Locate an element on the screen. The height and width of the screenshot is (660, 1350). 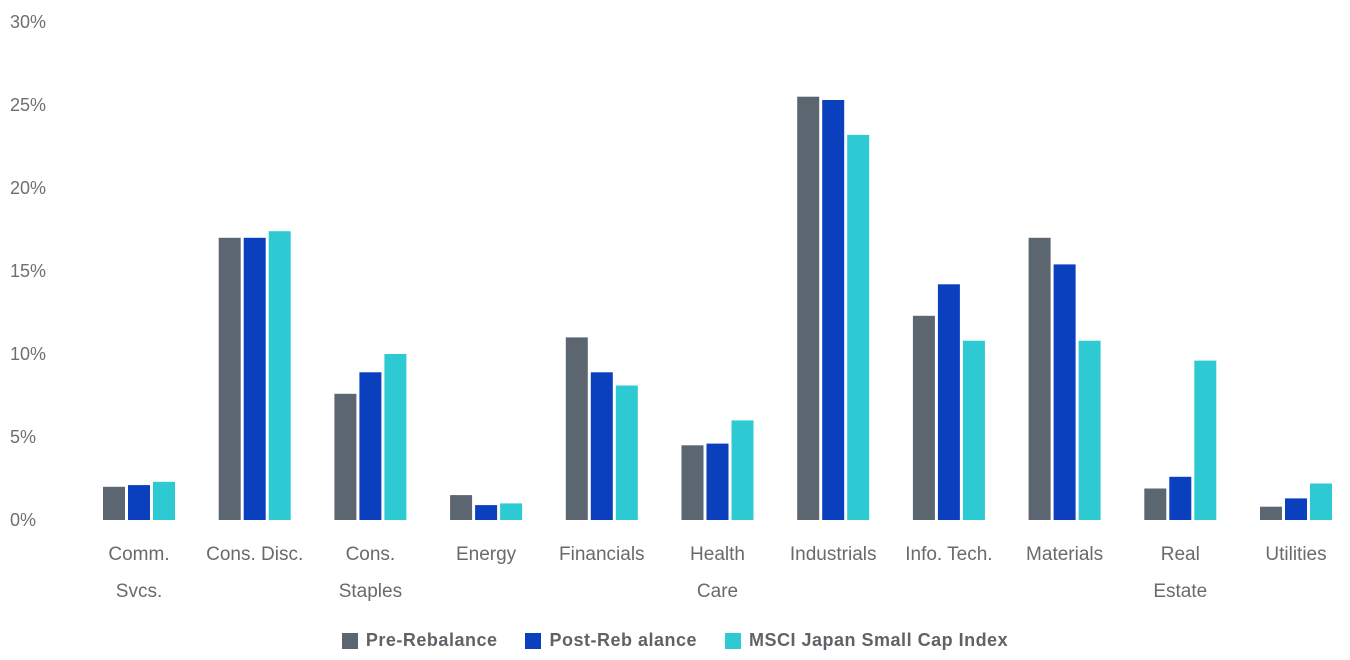
x-tick-label: Financials is located at coordinates (602, 554).